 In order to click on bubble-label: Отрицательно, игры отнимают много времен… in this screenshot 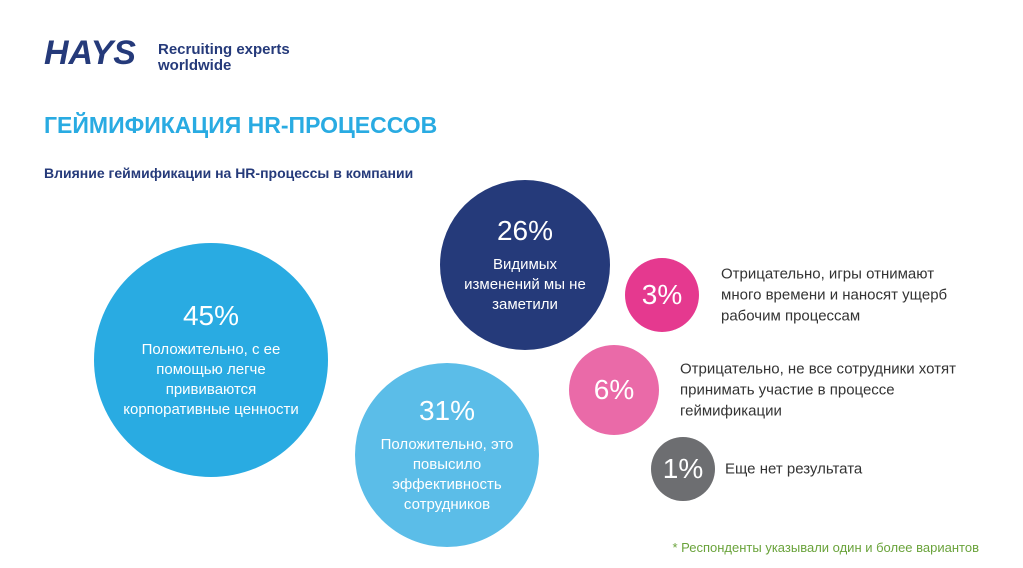, I will do `click(834, 295)`.